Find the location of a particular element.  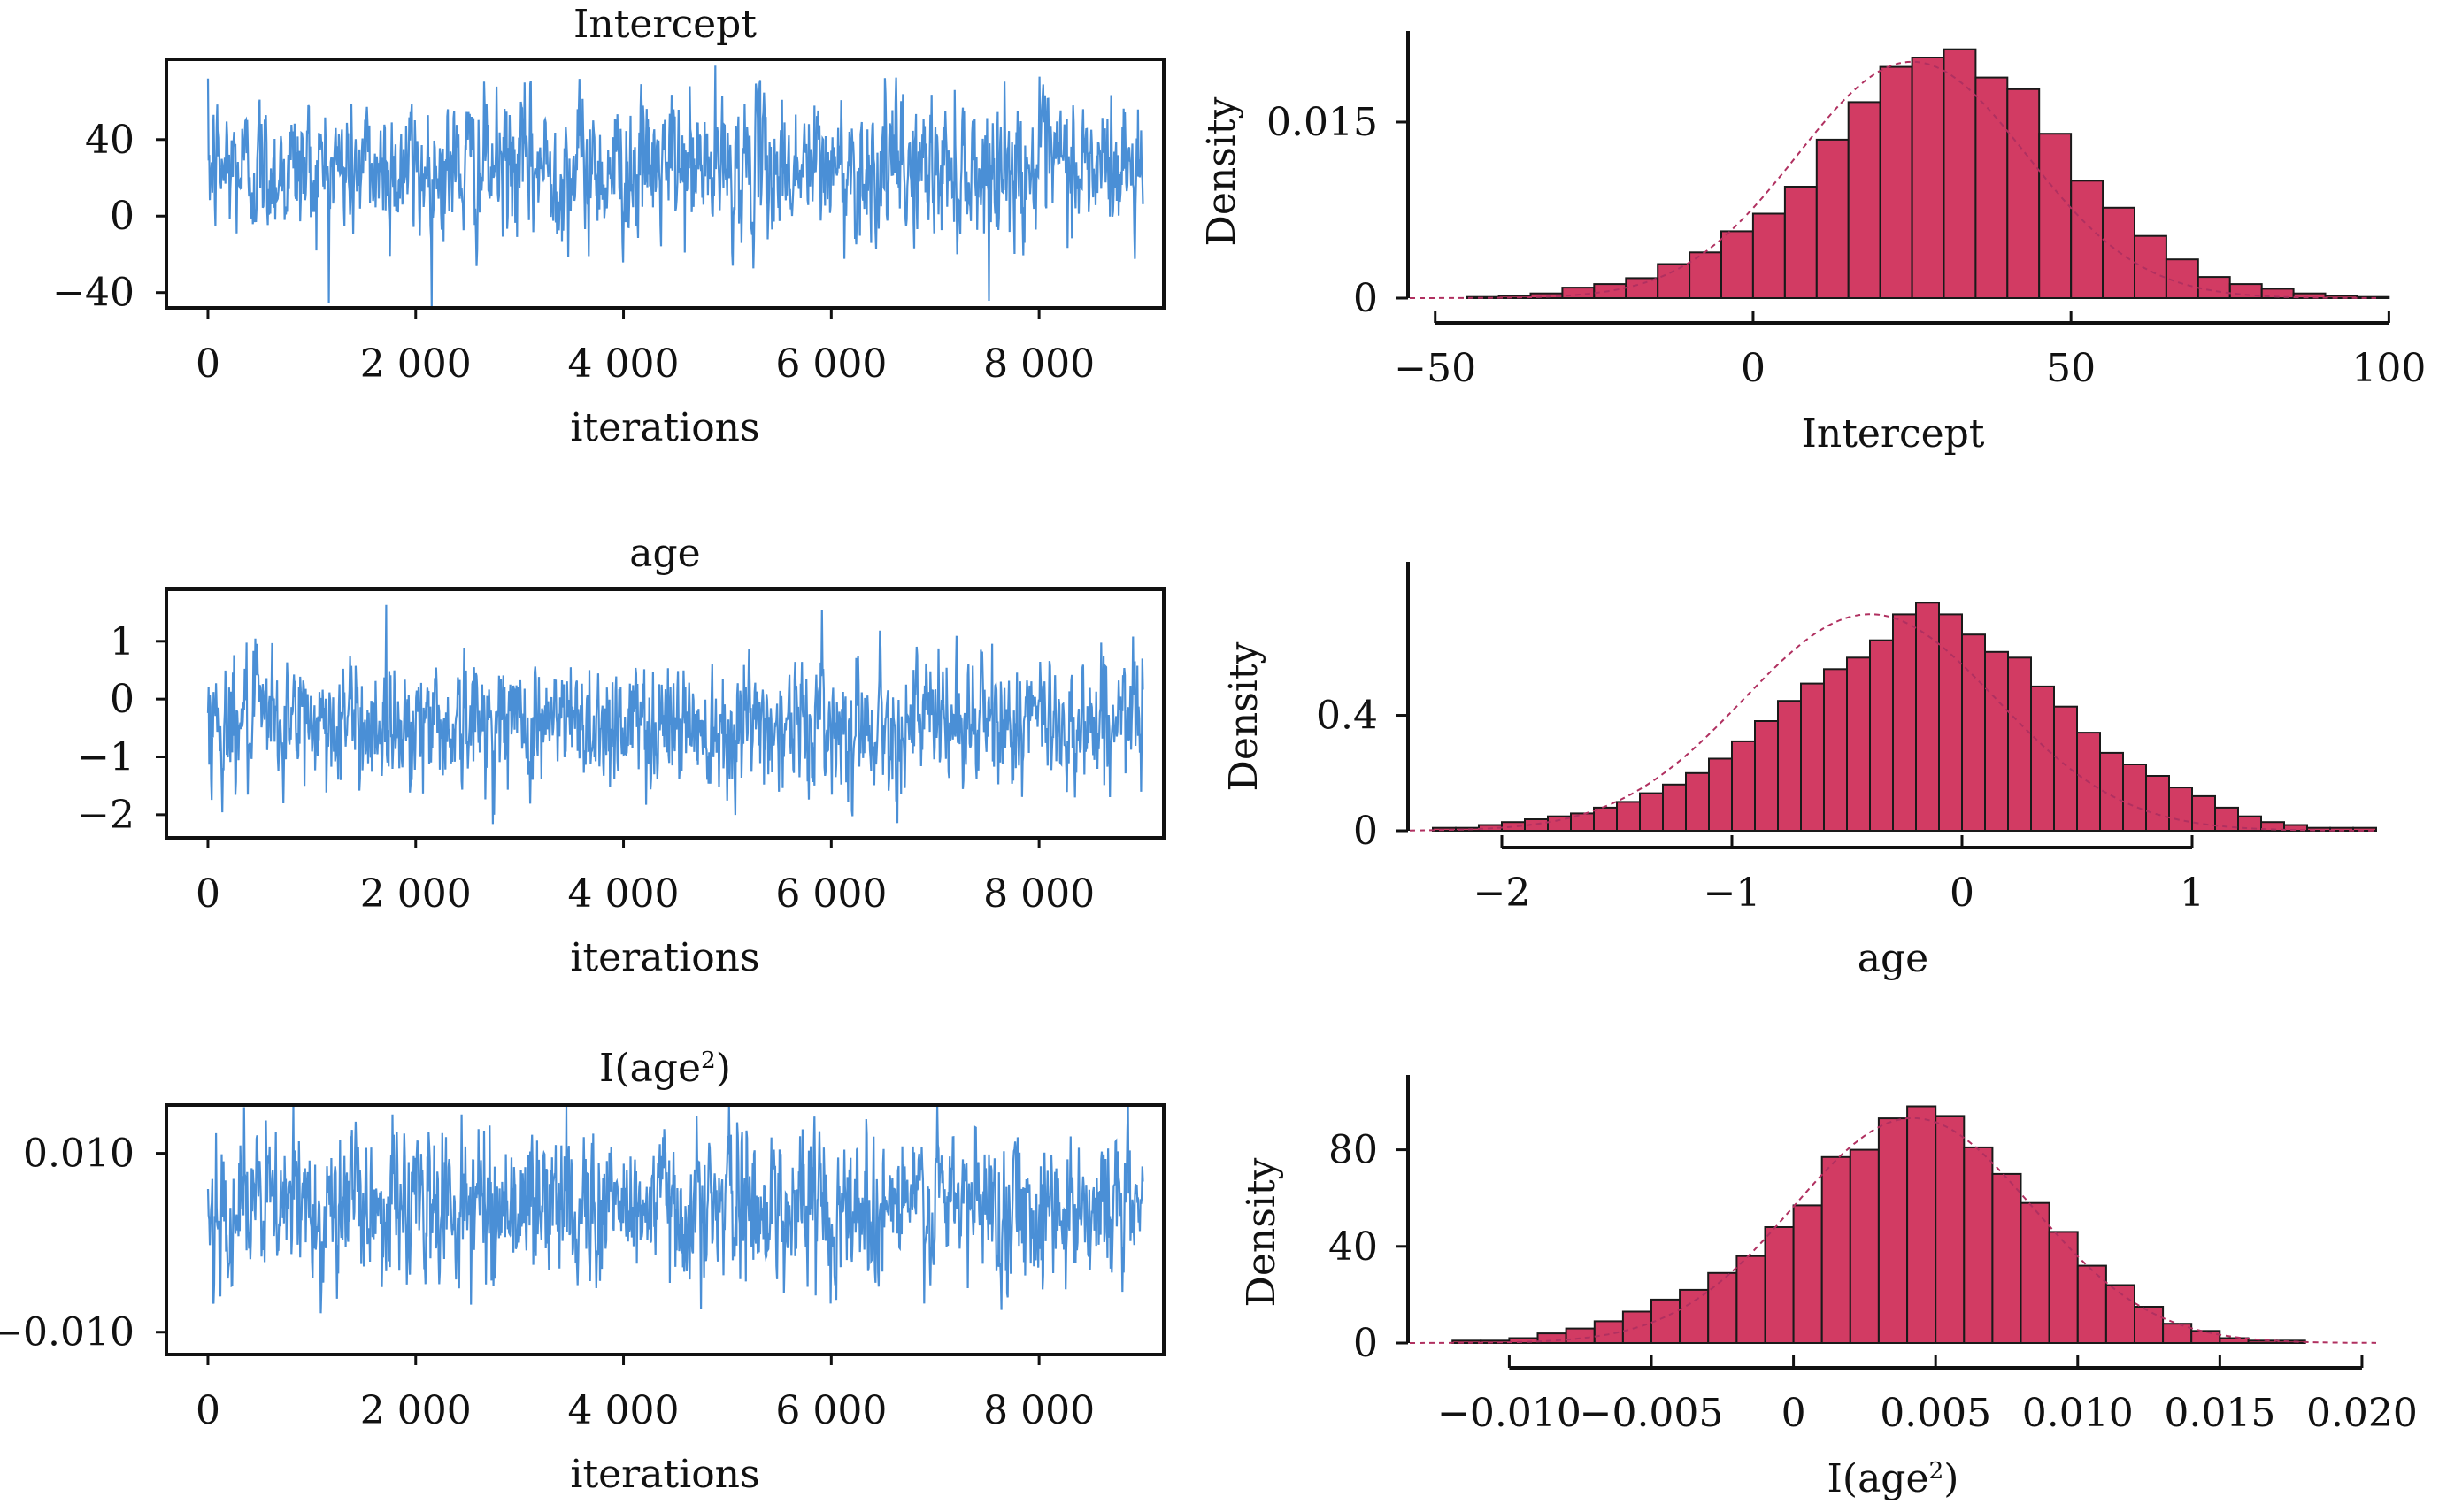

trace-panel-2: age −2 −1 0 1 0 2 000 4 000 6 000 8 000 iterations is located at coordinates (621, 755).